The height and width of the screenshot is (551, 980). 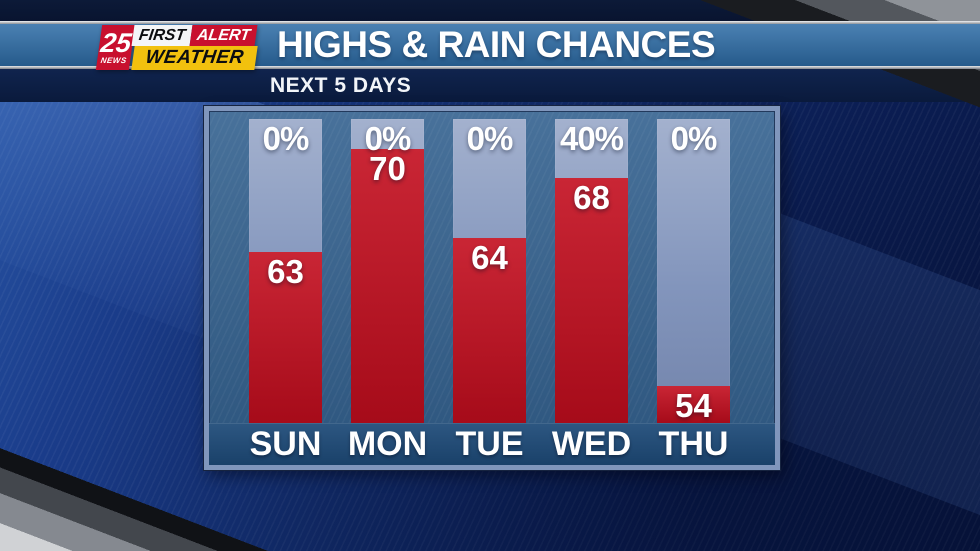 What do you see at coordinates (693, 444) in the screenshot?
I see `day-label: THU` at bounding box center [693, 444].